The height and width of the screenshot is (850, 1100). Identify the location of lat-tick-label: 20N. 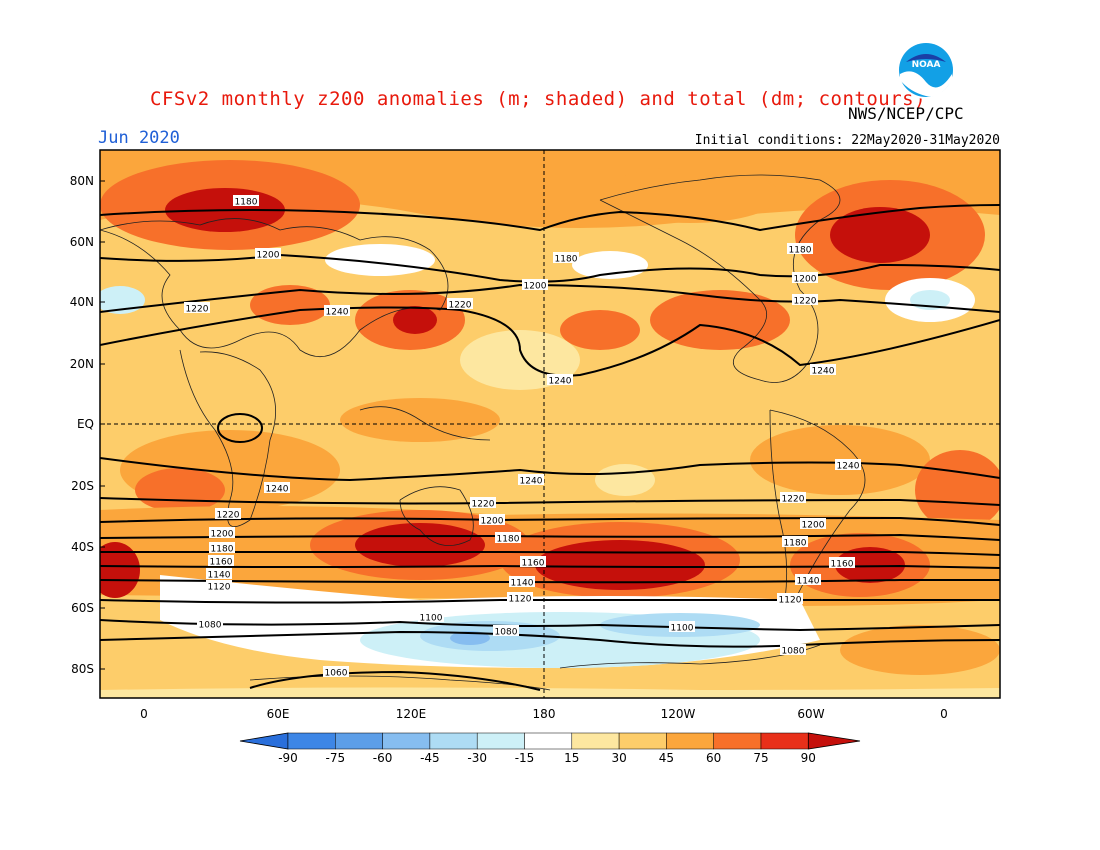
(82, 364).